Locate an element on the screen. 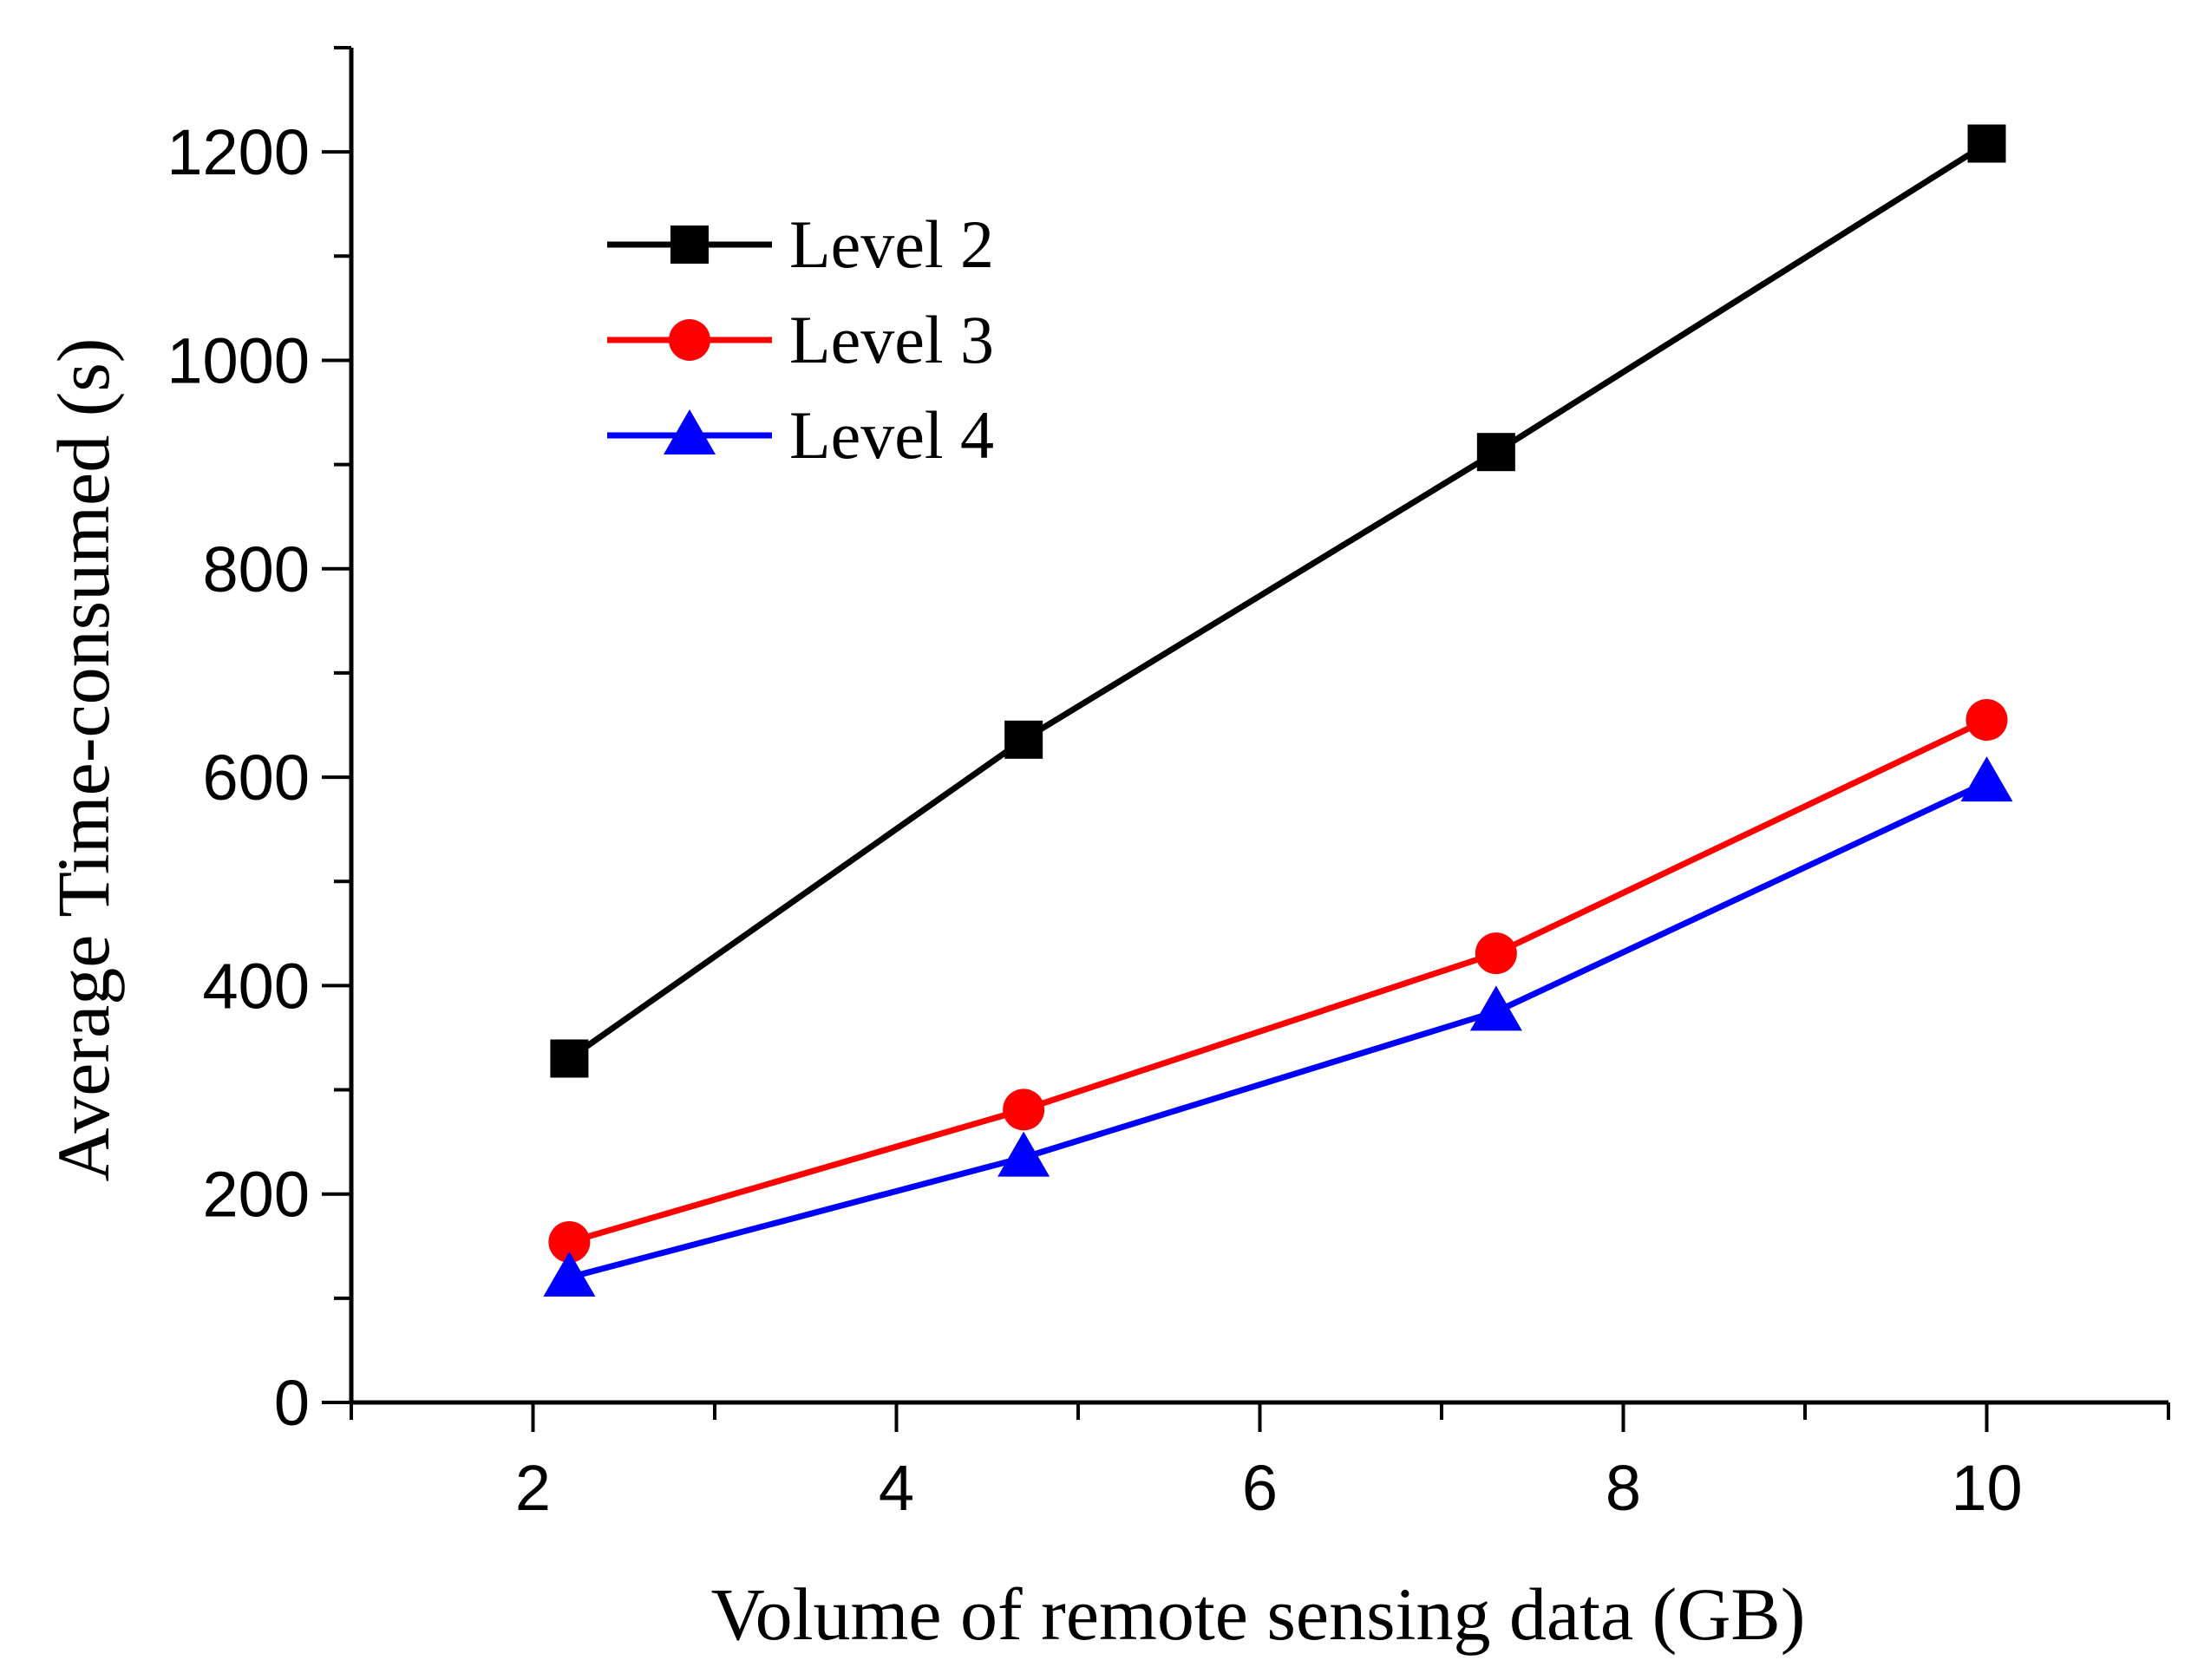 This screenshot has height=1680, width=2191. x-axis-title: Volume of remote sensing data (GB) is located at coordinates (1258, 1614).